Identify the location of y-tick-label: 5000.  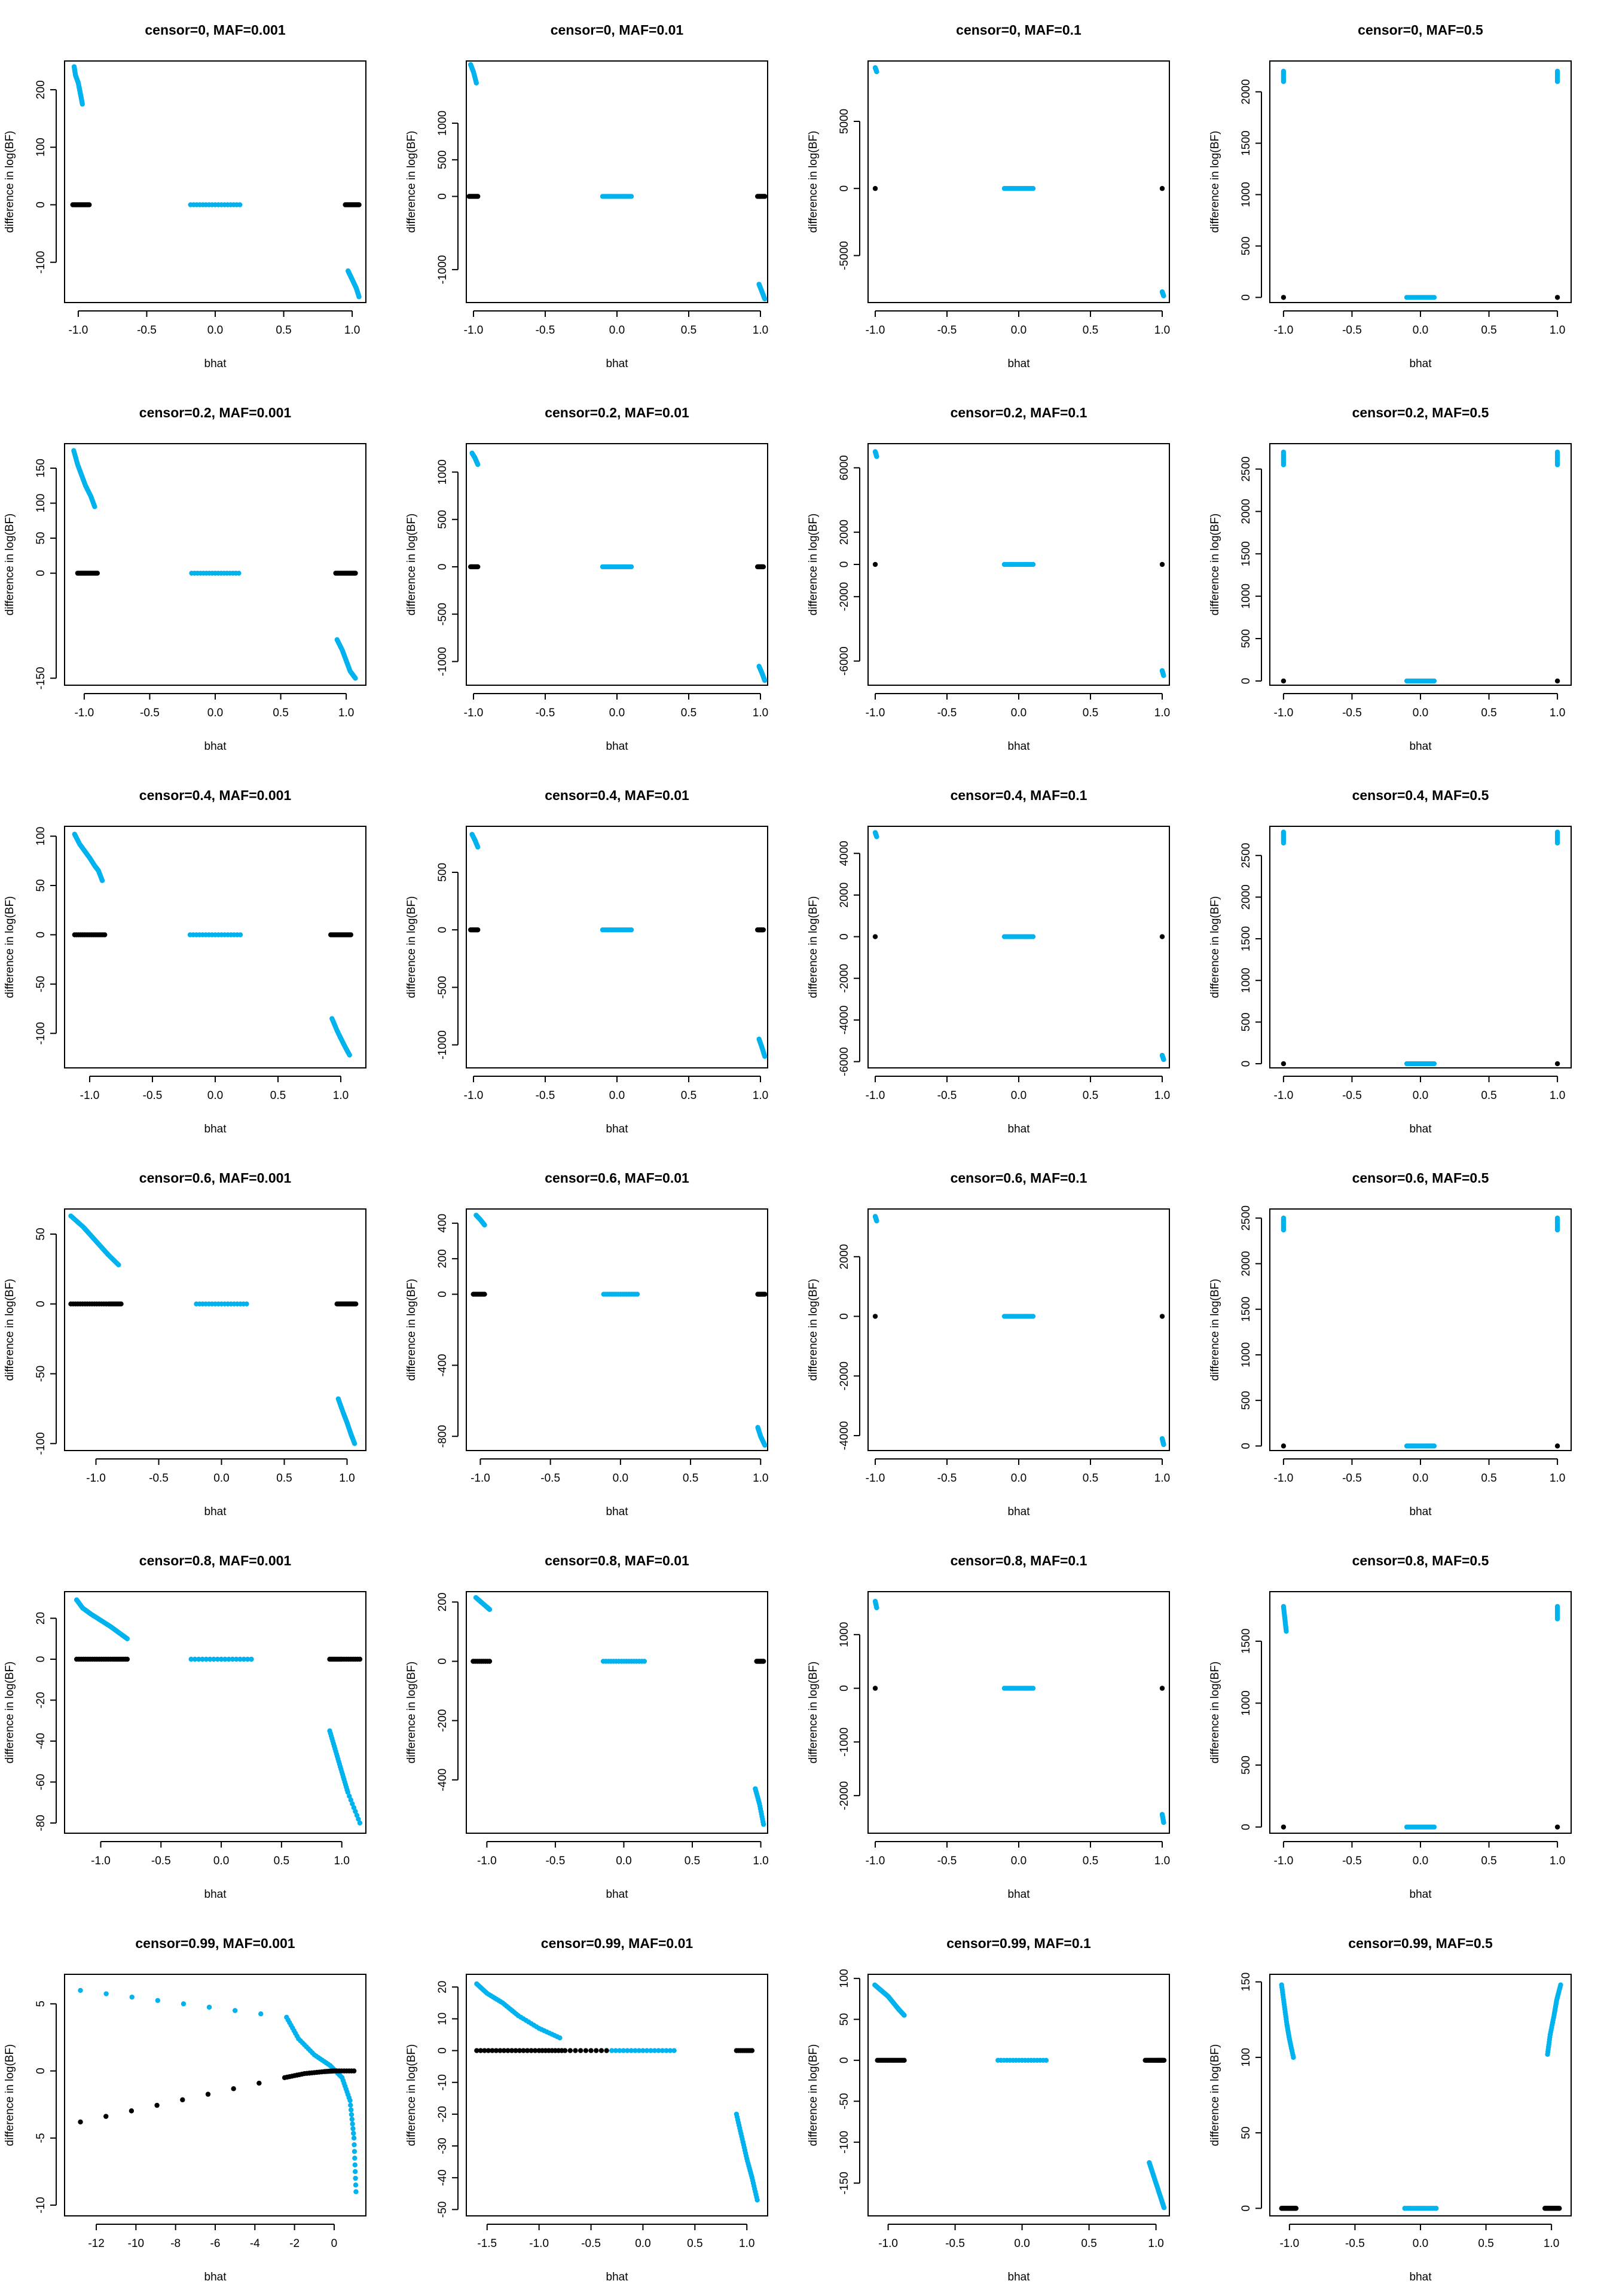
(844, 121).